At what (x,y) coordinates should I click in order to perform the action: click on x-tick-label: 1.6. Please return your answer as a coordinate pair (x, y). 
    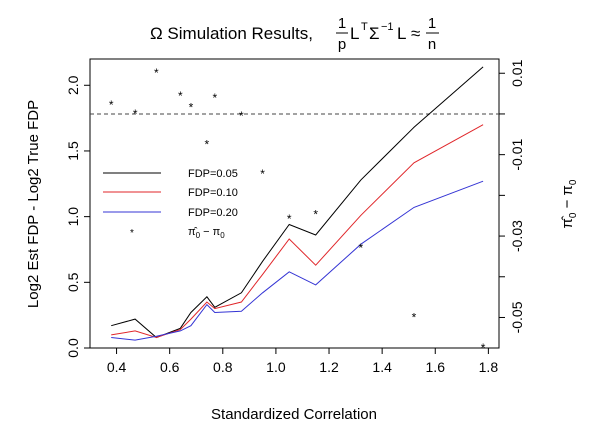
    Looking at the image, I should click on (436, 367).